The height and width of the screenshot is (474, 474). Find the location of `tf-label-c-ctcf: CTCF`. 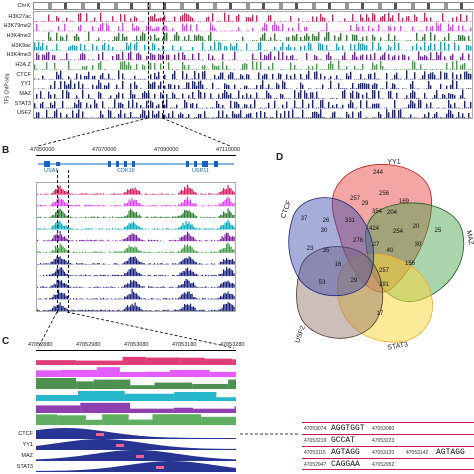

tf-label-c-ctcf: CTCF is located at coordinates (25, 434).